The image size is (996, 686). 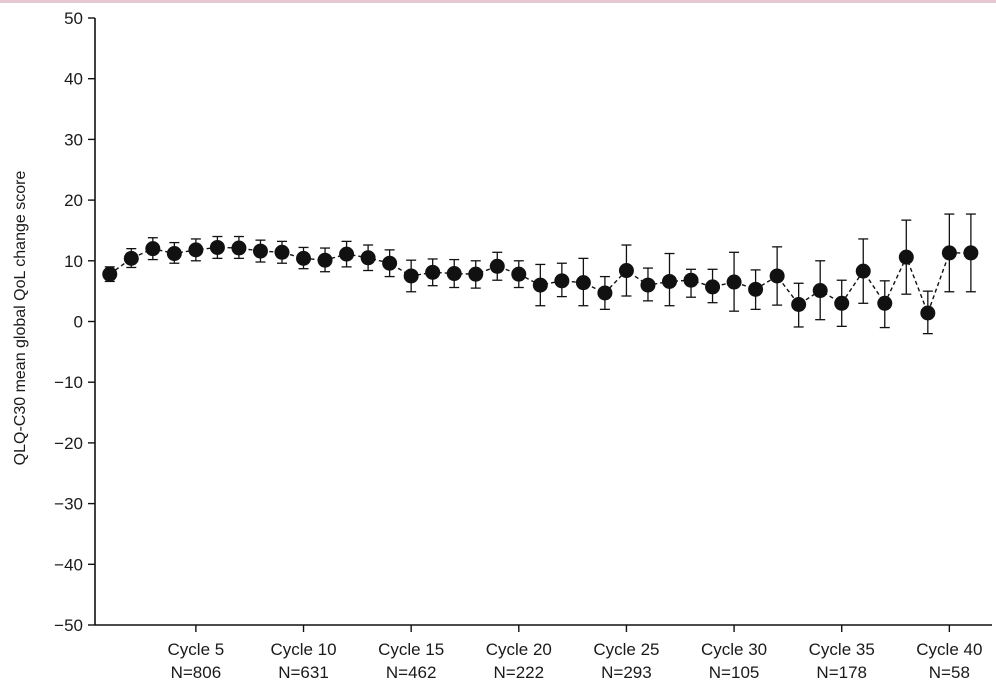 What do you see at coordinates (519, 672) in the screenshot?
I see `x-tick-label-n: N=222` at bounding box center [519, 672].